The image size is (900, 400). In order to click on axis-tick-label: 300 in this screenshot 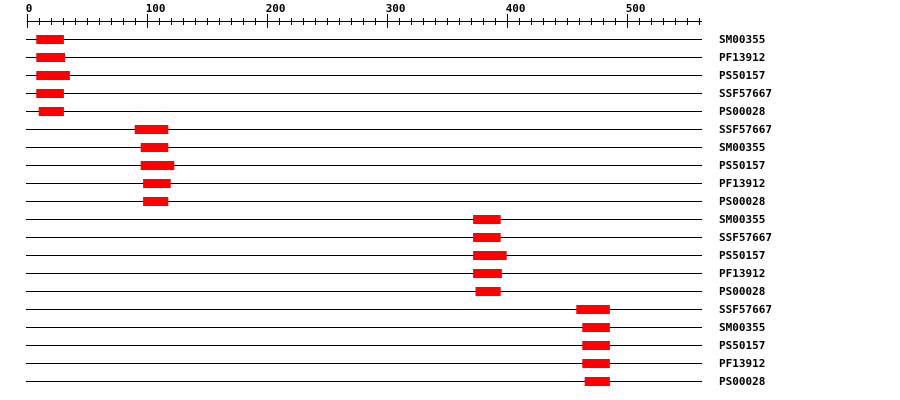, I will do `click(396, 8)`.